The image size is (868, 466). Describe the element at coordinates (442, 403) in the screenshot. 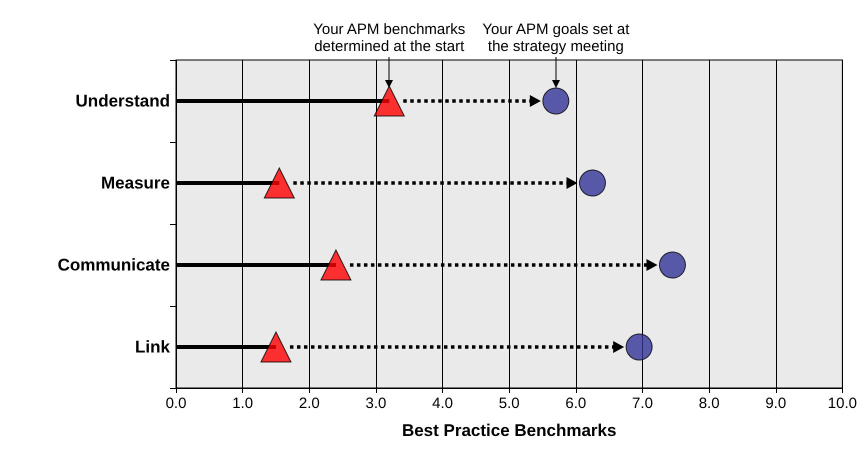

I see `x-tick-label: 4.0` at that location.